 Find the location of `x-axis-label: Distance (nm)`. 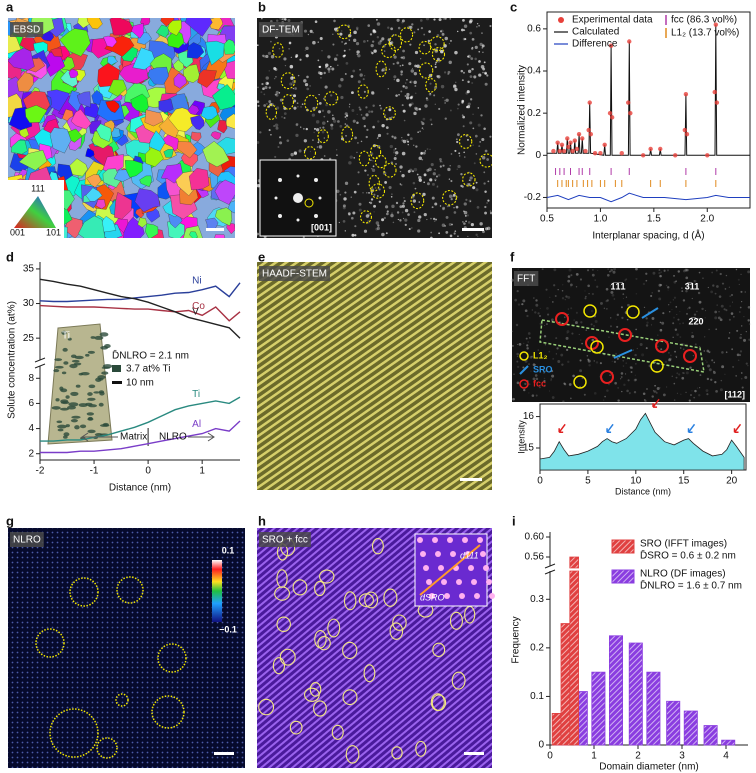

x-axis-label: Distance (nm) is located at coordinates (643, 491).